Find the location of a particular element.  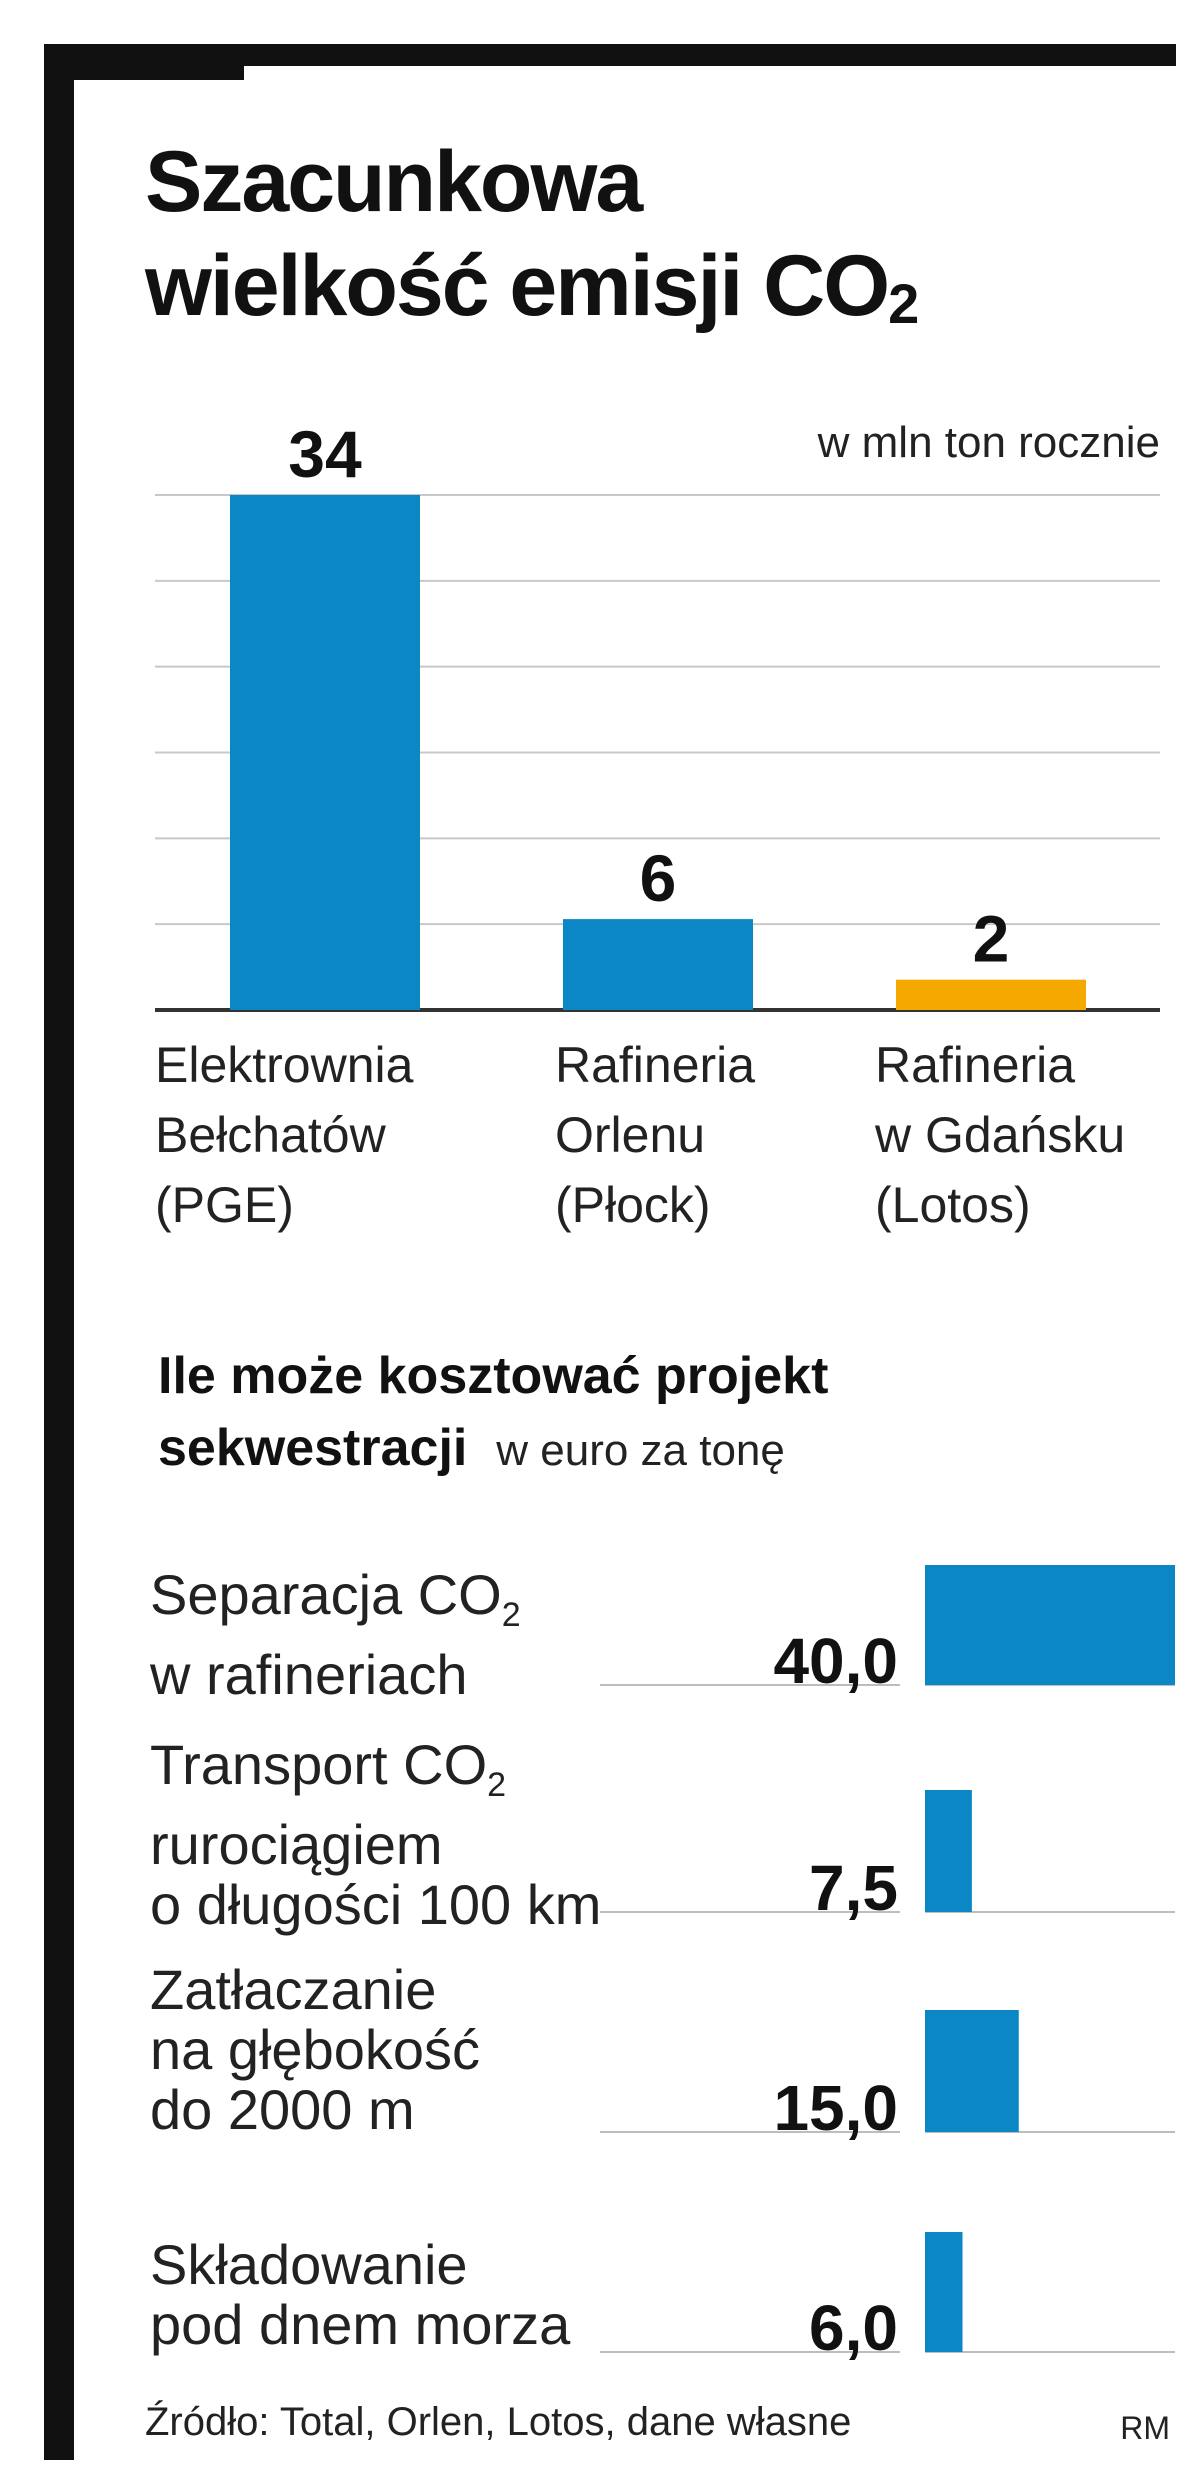

frame-corner is located at coordinates (144, 62).